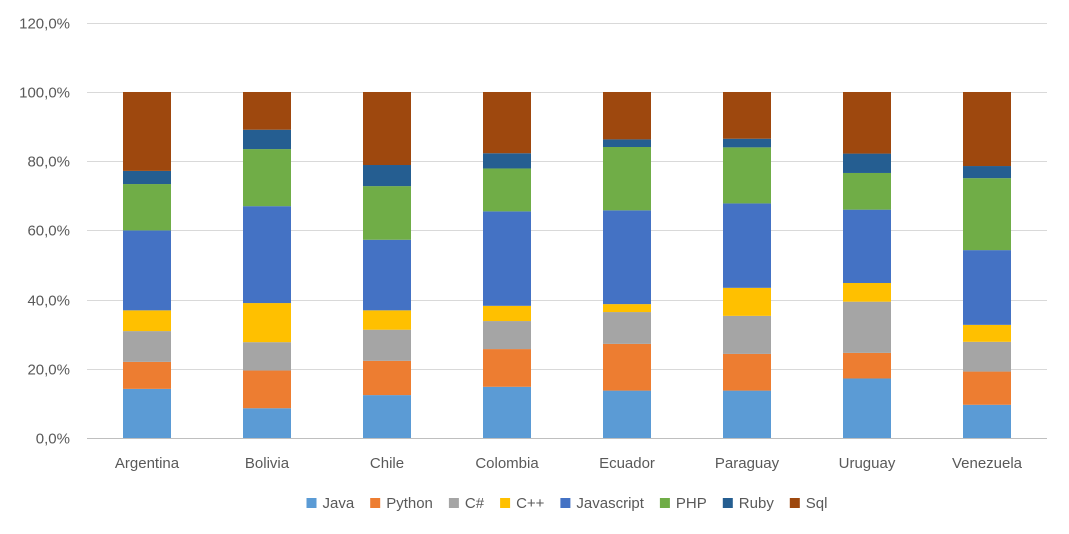 This screenshot has width=1069, height=534. I want to click on legend-item: Javascript, so click(602, 503).